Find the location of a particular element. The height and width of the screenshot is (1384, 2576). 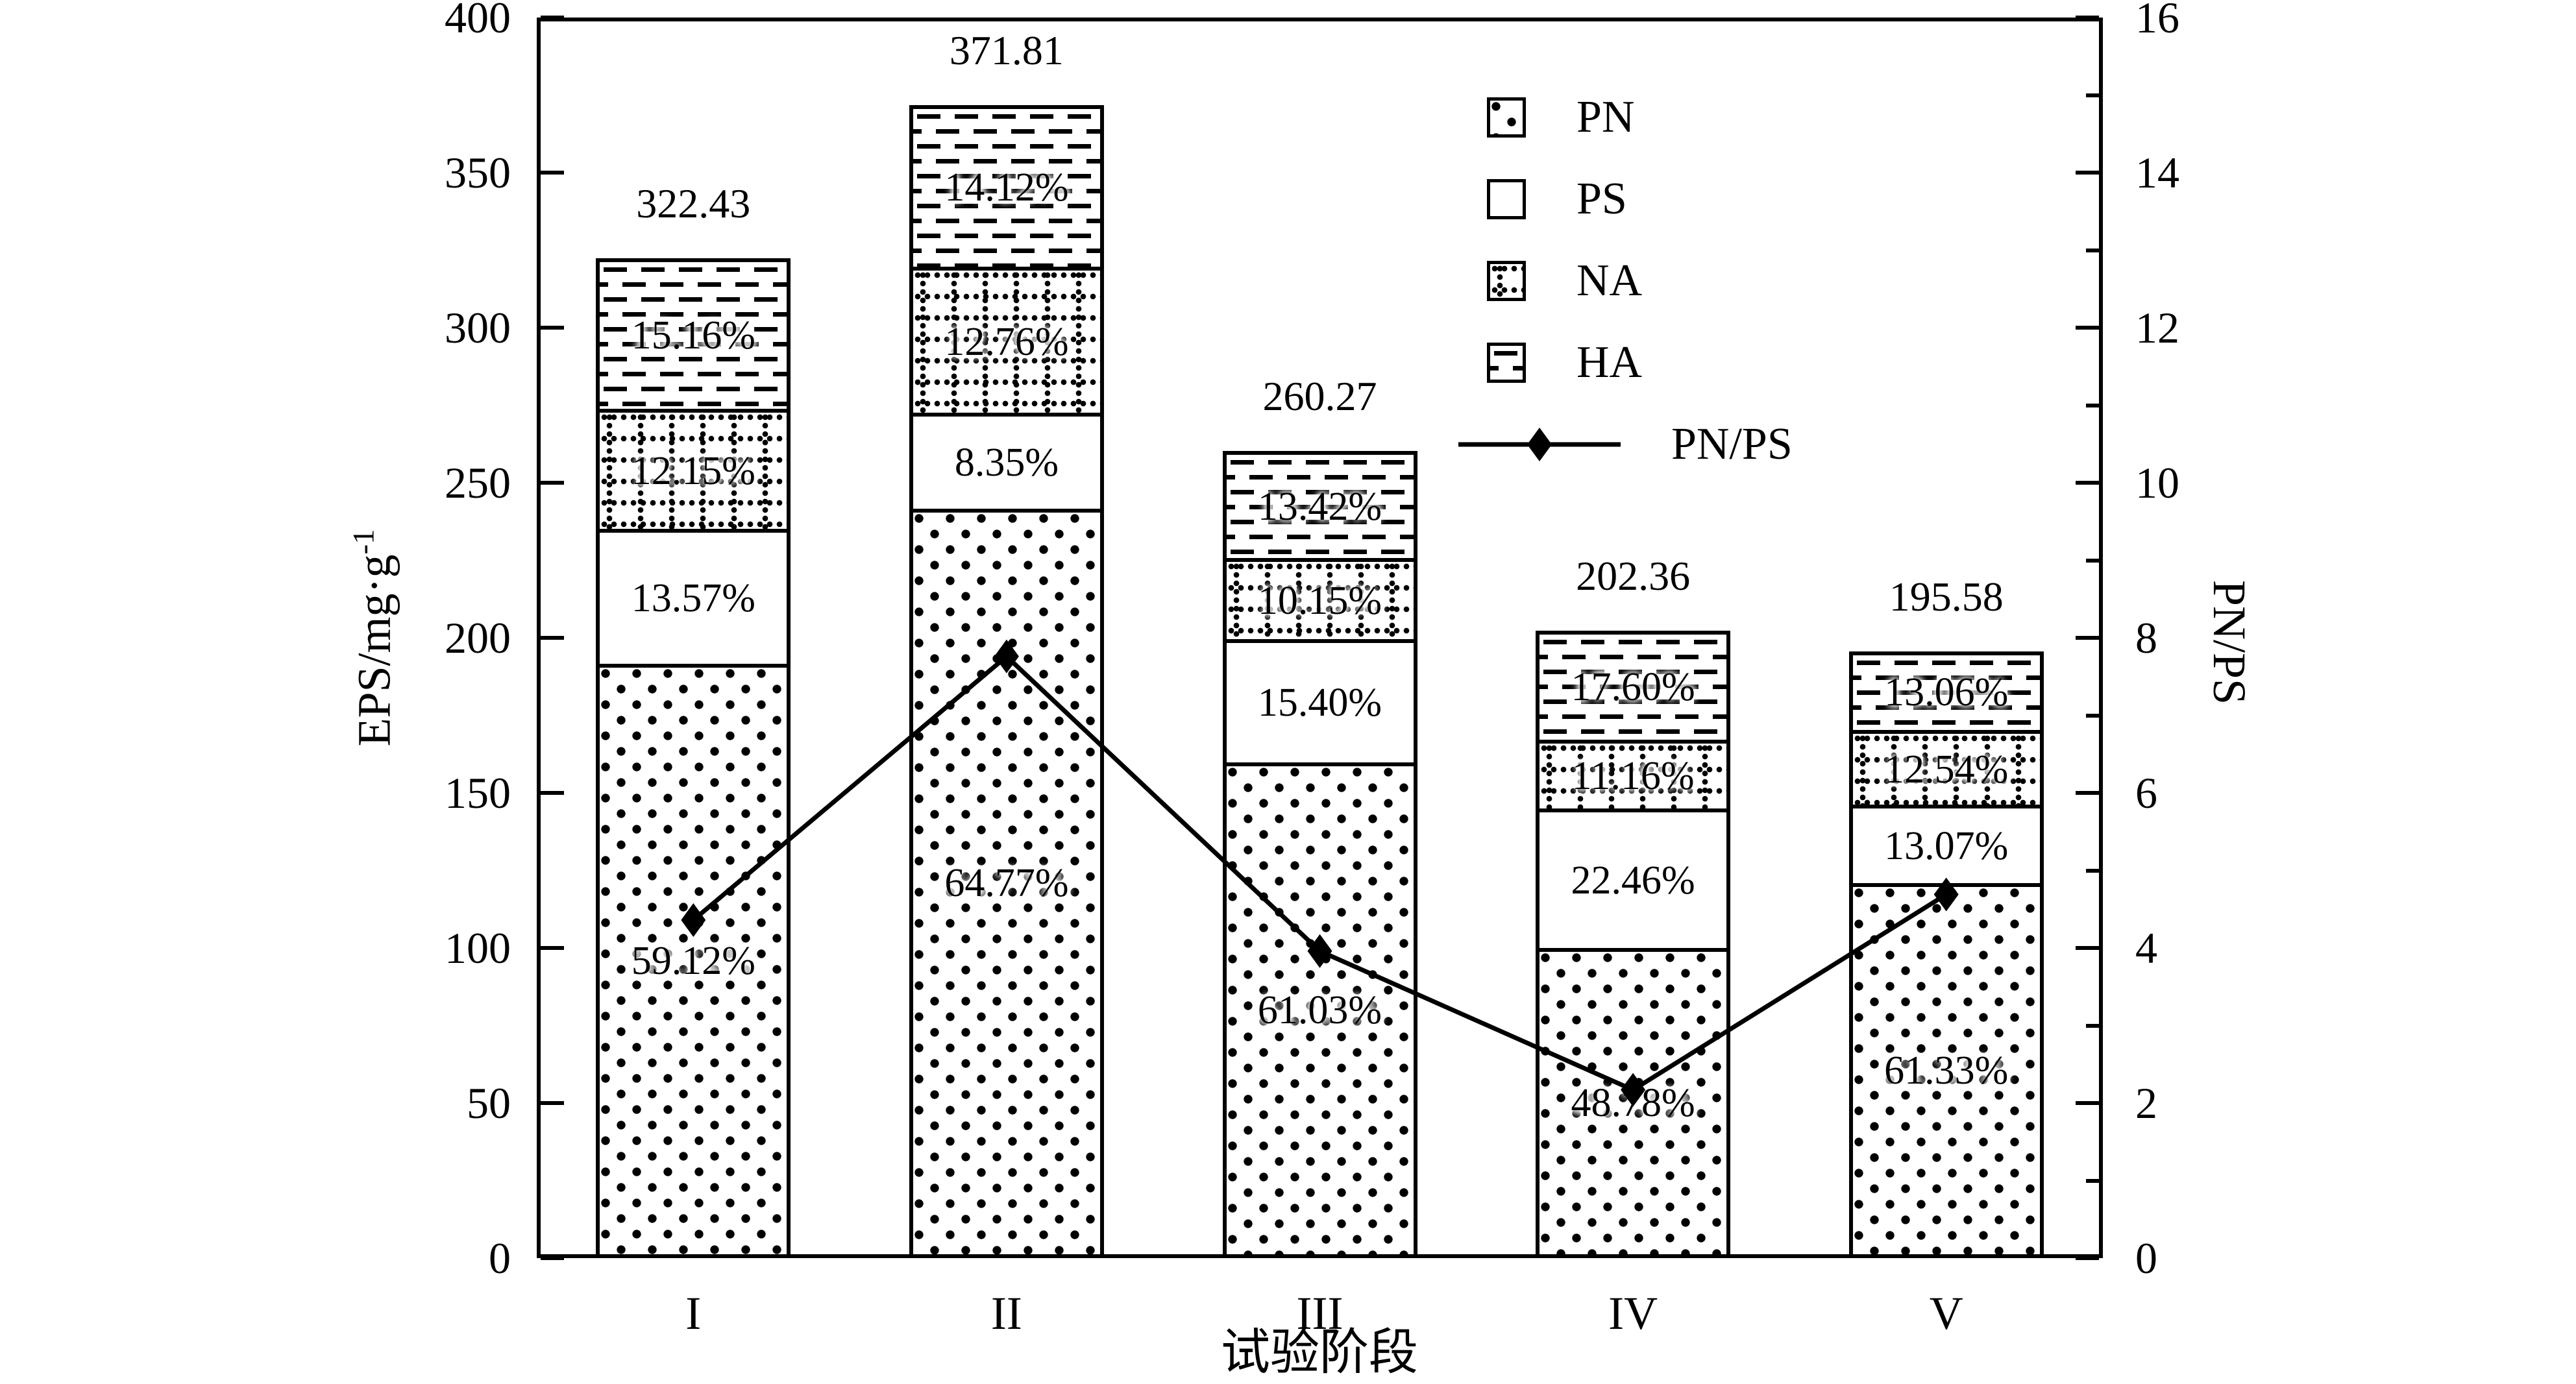

legend-item-NA: NA is located at coordinates (1685, 281).